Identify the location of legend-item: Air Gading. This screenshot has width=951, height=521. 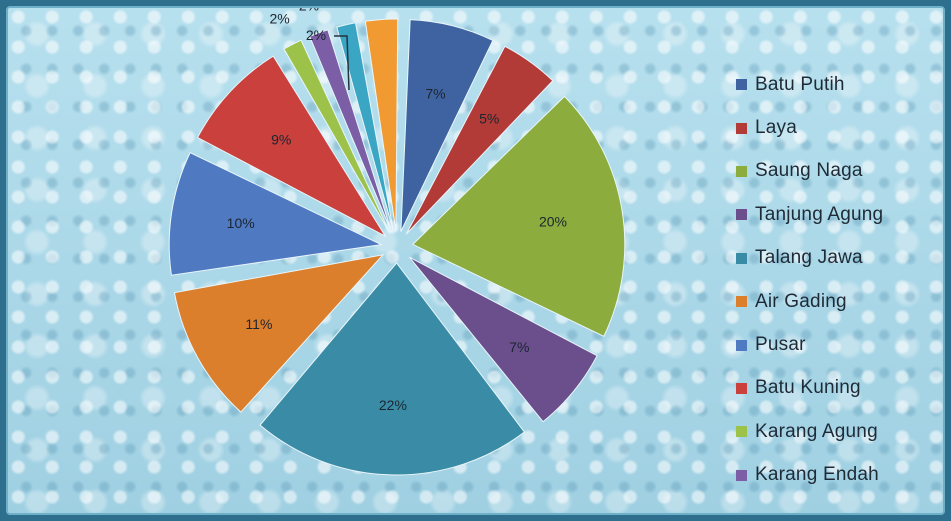
(809, 301).